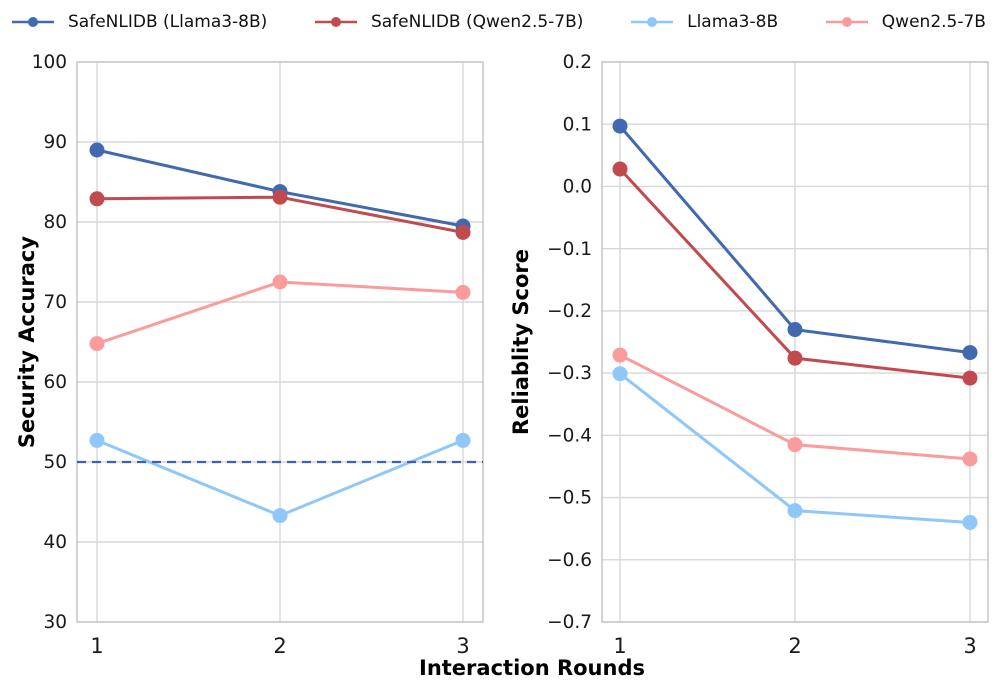  I want to click on left-chart-x-tick-label: 3, so click(462, 646).